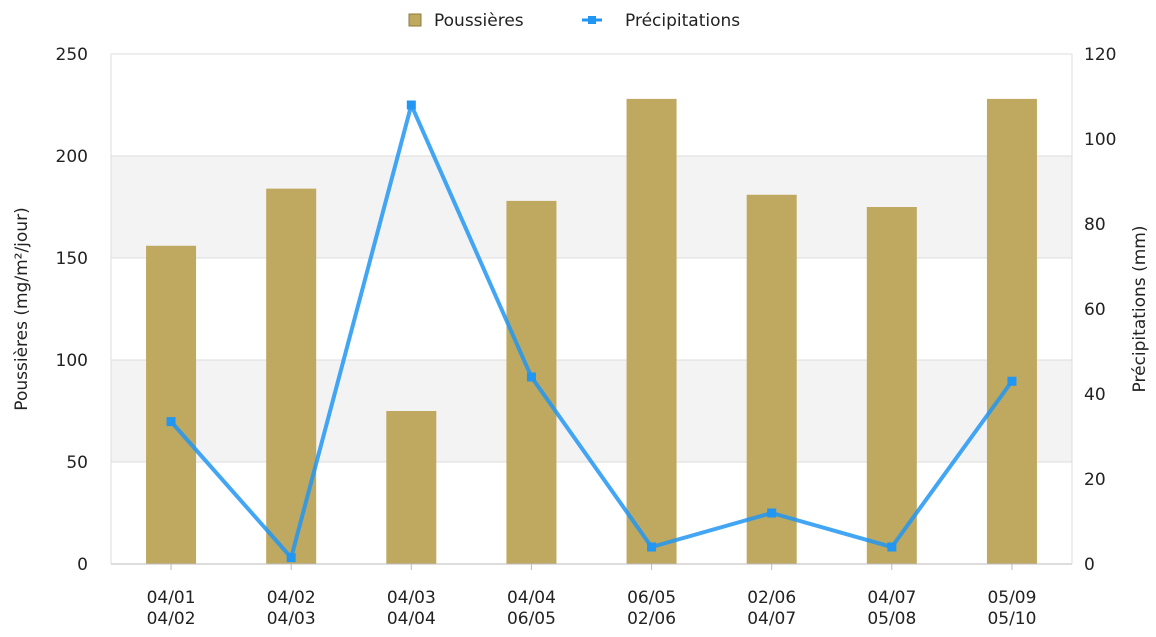 The image size is (1156, 637). What do you see at coordinates (1095, 395) in the screenshot?
I see `y-right-tick-label: 40` at bounding box center [1095, 395].